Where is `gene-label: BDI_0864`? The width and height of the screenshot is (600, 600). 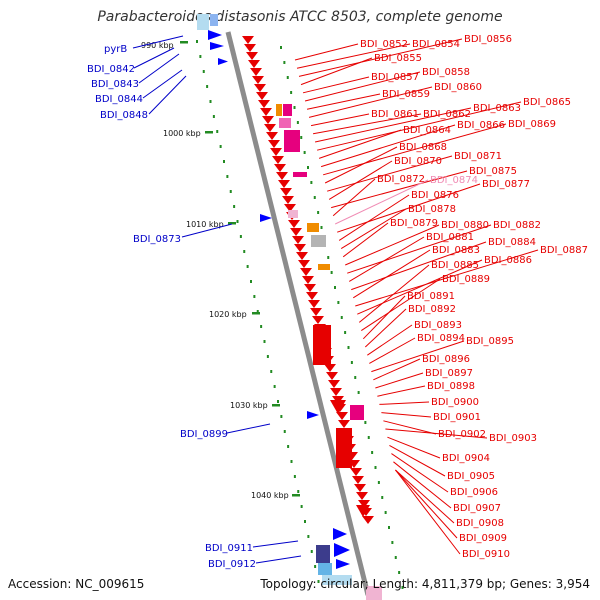
gene-label: BDI_0864 is located at coordinates (427, 130).